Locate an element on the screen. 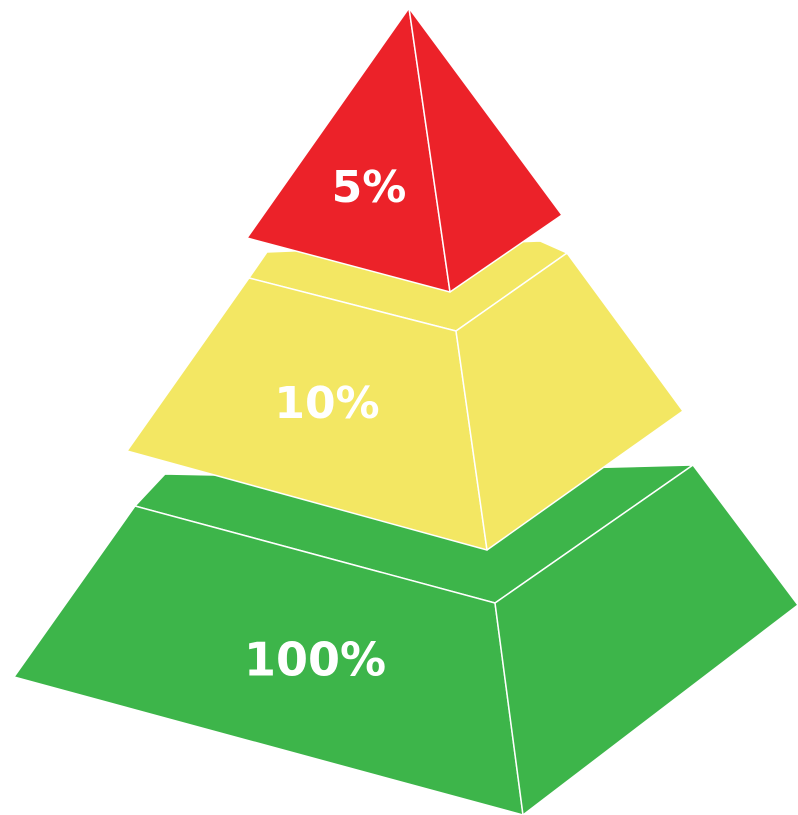 The width and height of the screenshot is (798, 815). pyramid-tier-top: 5% is located at coordinates (404, 150).